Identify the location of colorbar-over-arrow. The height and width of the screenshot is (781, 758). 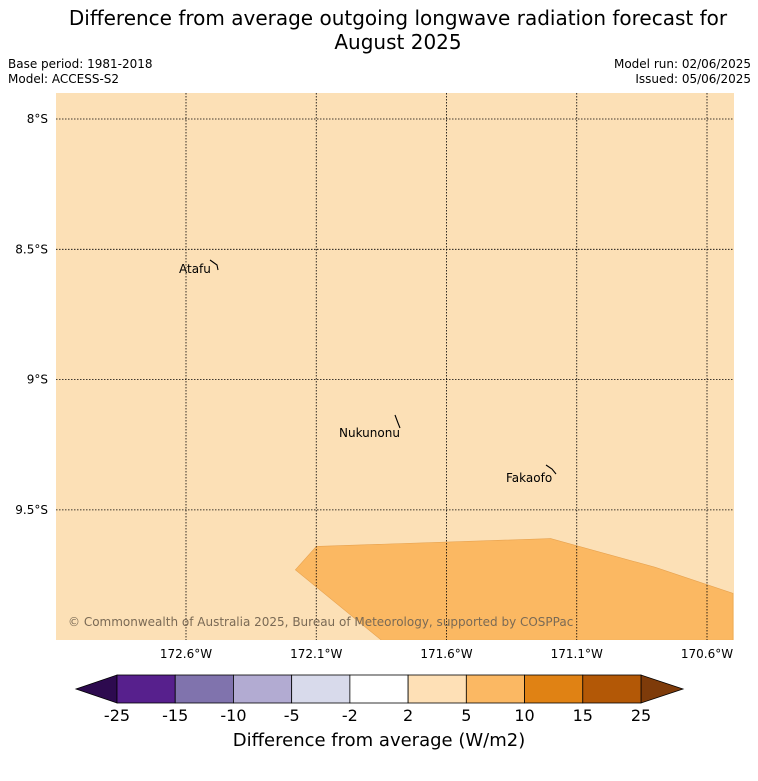
(662, 689).